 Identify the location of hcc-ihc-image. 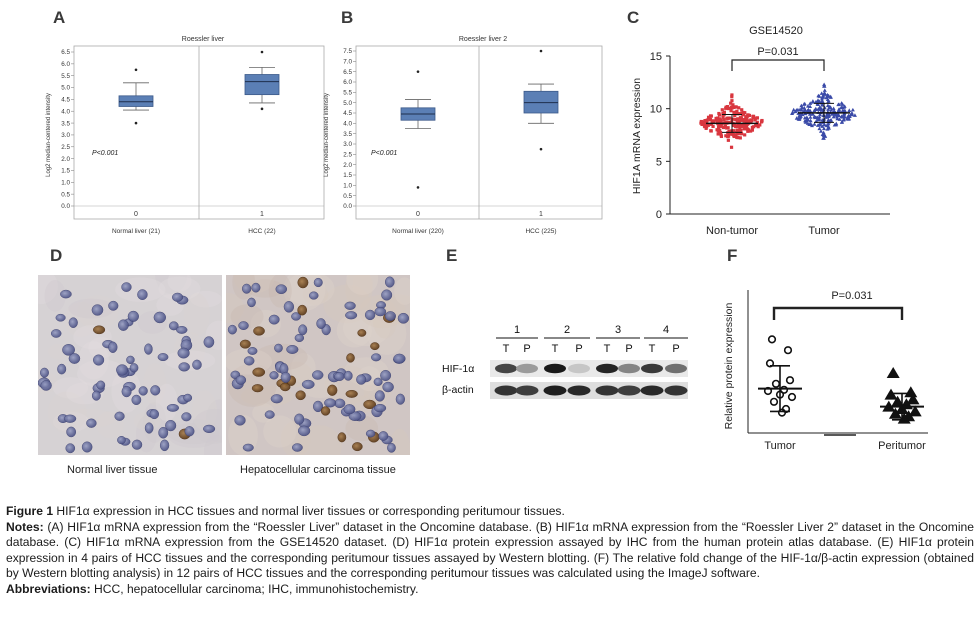
(318, 365).